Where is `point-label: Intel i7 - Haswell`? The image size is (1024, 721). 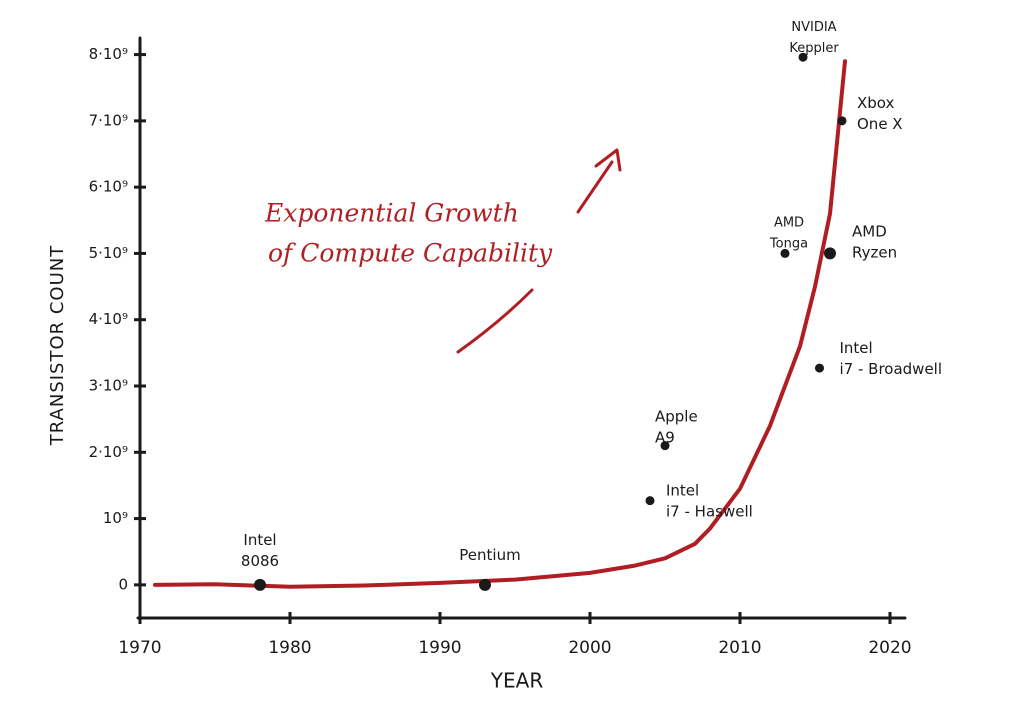
point-label: Intel i7 - Haswell is located at coordinates (709, 500).